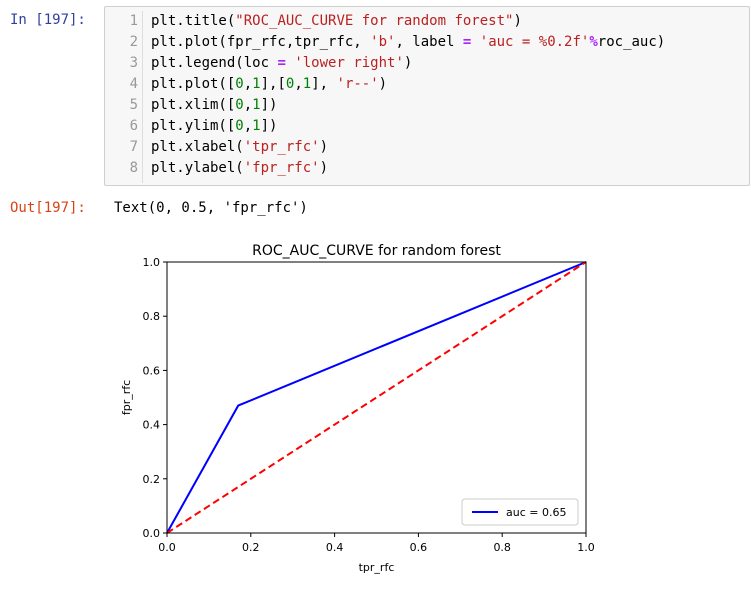  Describe the element at coordinates (152, 316) in the screenshot. I see `y-tick-label: 0.8` at that location.